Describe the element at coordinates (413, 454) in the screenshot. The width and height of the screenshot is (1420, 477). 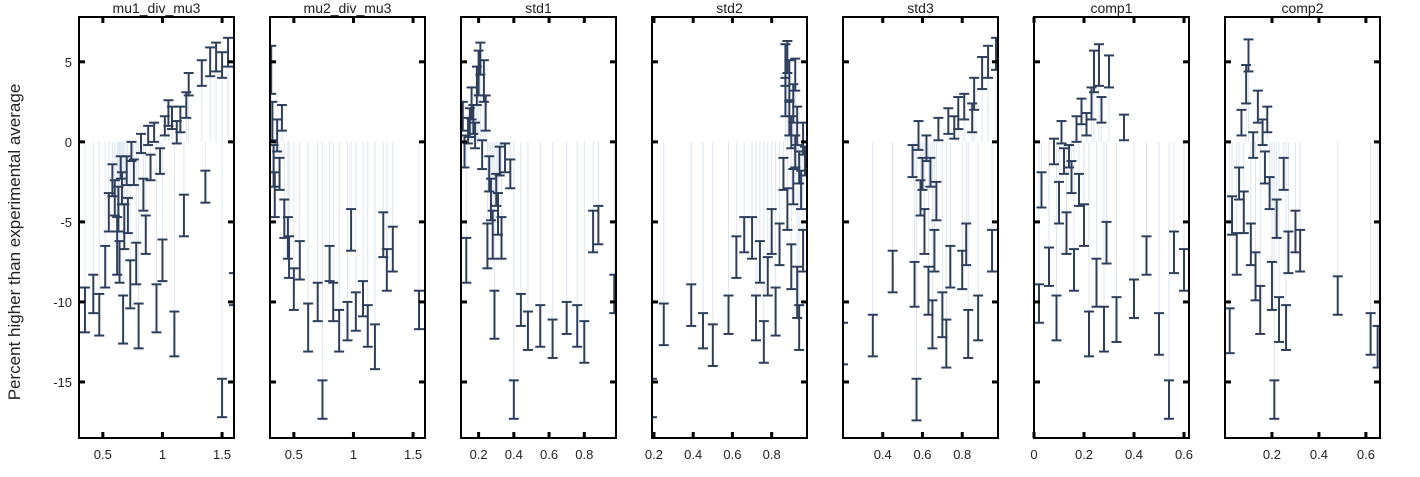
I see `x-tick-label: 1.5` at that location.